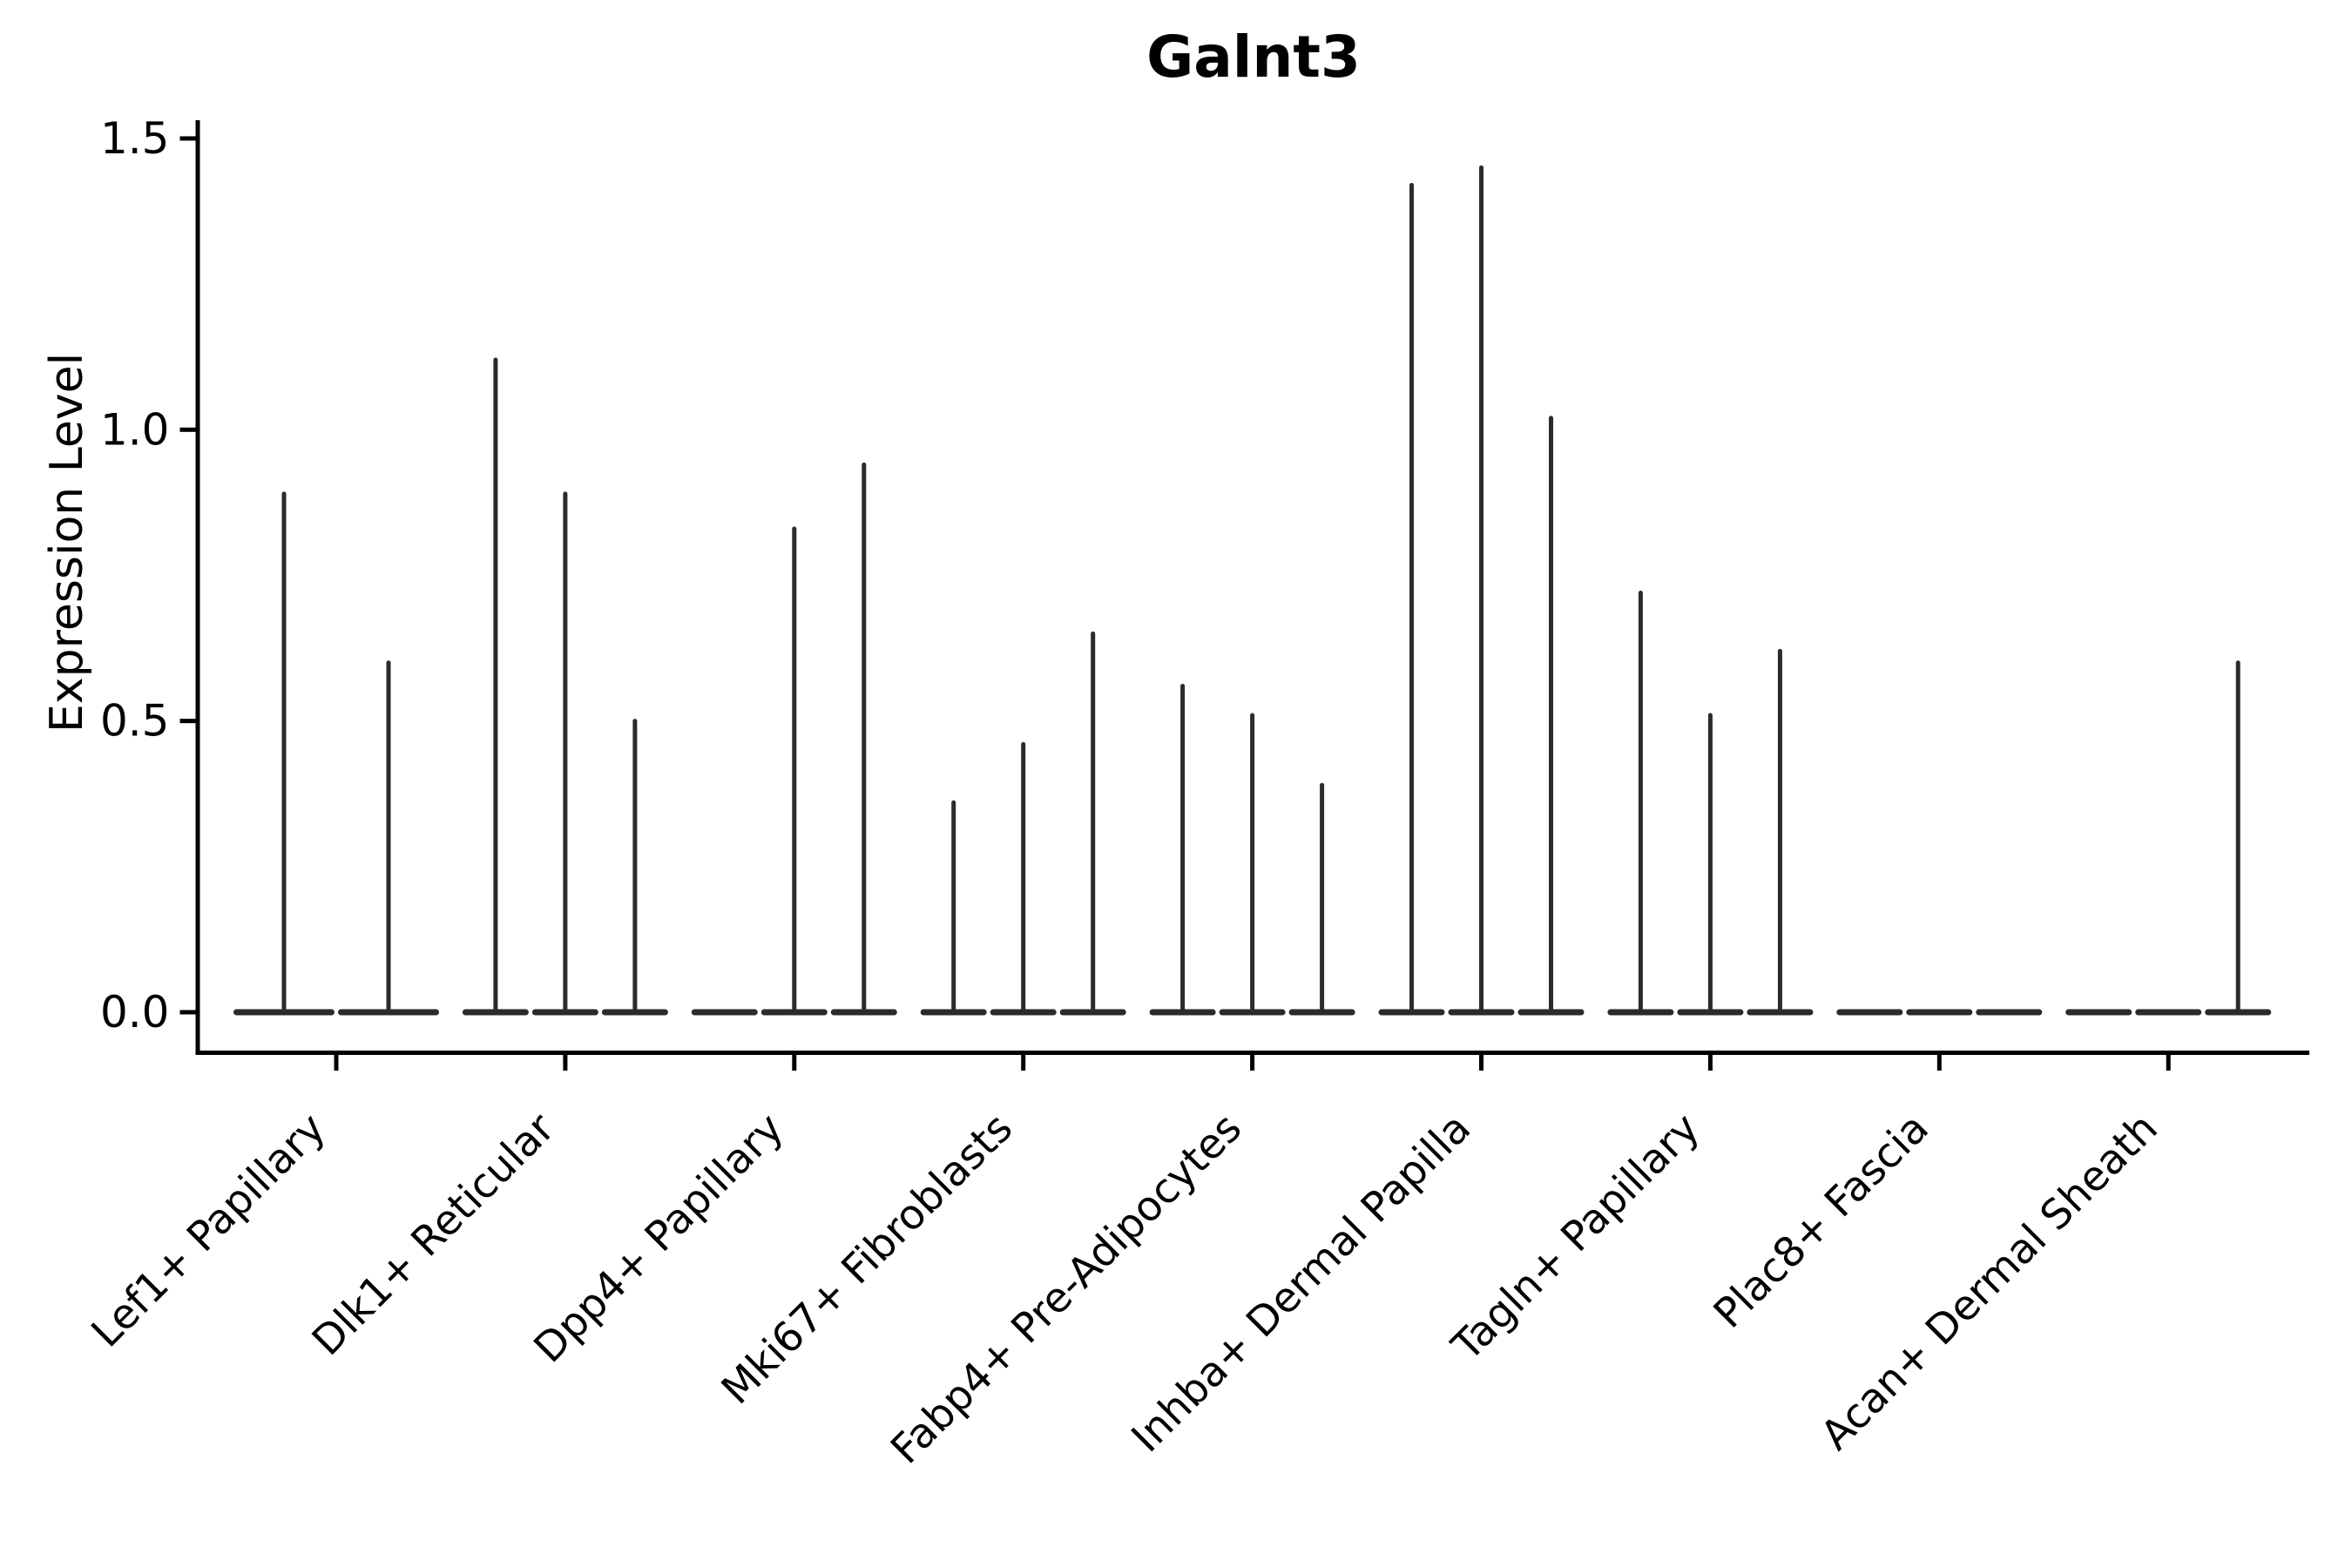 The height and width of the screenshot is (1568, 2352). Describe the element at coordinates (135, 430) in the screenshot. I see `y-tick-label: 1.0` at that location.